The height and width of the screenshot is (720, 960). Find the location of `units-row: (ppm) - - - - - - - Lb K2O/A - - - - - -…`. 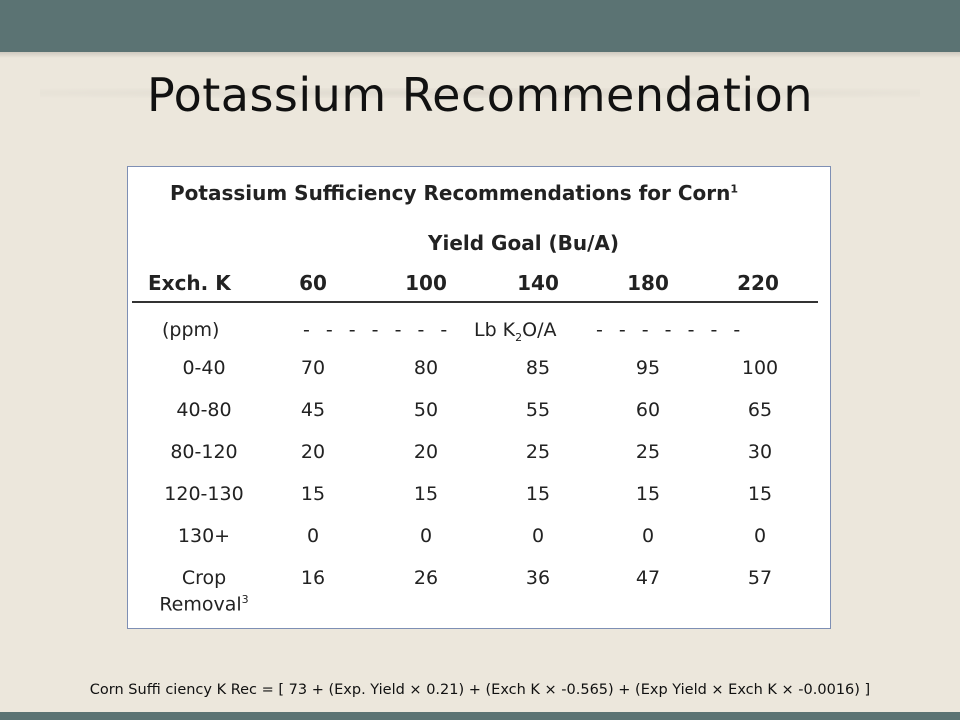

units-row: (ppm) - - - - - - - Lb K2O/A - - - - - -… is located at coordinates (478, 332).